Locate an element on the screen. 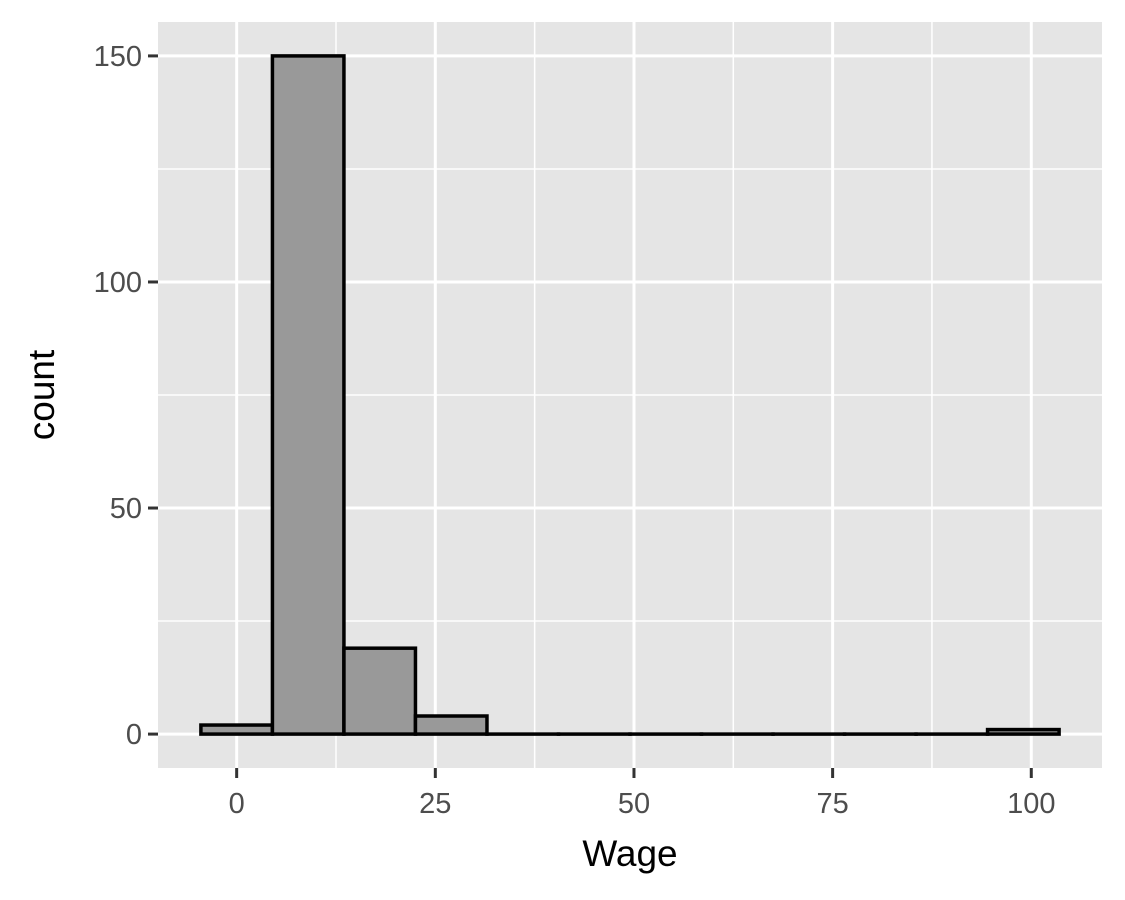 This screenshot has width=1125, height=900. y-axis-title: count is located at coordinates (41, 394).